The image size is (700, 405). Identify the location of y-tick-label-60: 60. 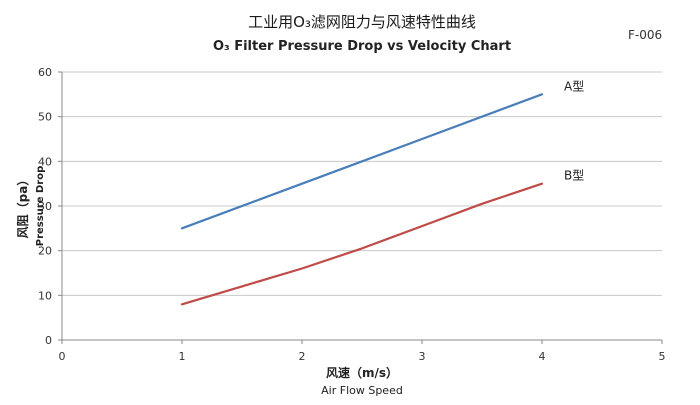
(45, 72).